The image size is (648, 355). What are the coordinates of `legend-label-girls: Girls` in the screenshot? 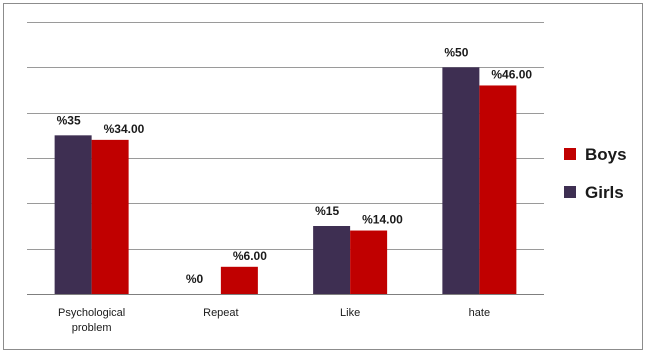 It's located at (604, 192).